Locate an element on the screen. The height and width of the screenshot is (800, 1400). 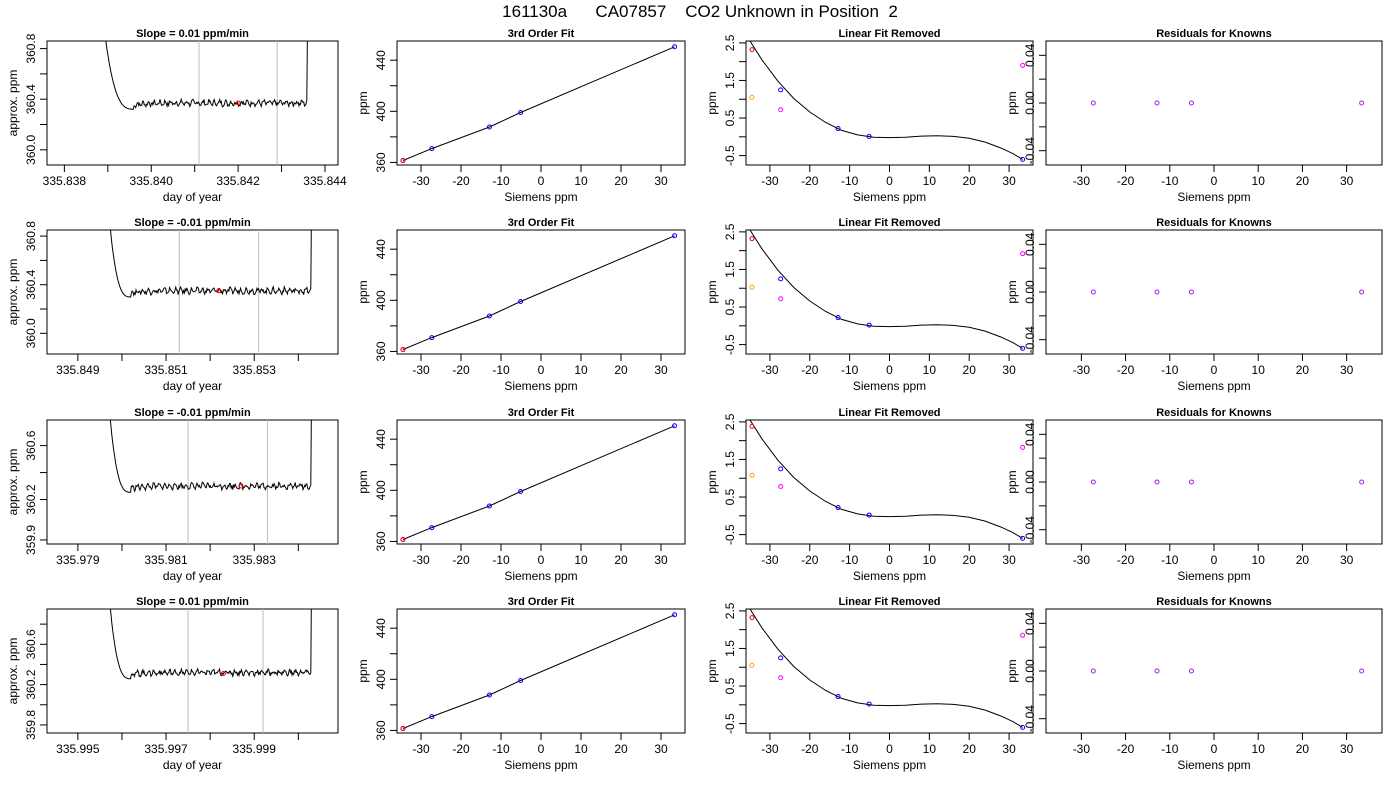
x-tick-label: 335.979 is located at coordinates (78, 560).